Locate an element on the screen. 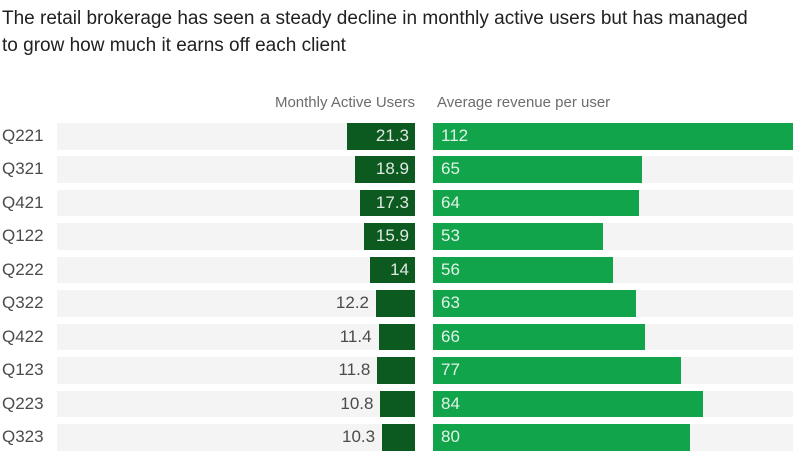 This screenshot has width=800, height=451. mau-track: 11.4 is located at coordinates (236, 337).